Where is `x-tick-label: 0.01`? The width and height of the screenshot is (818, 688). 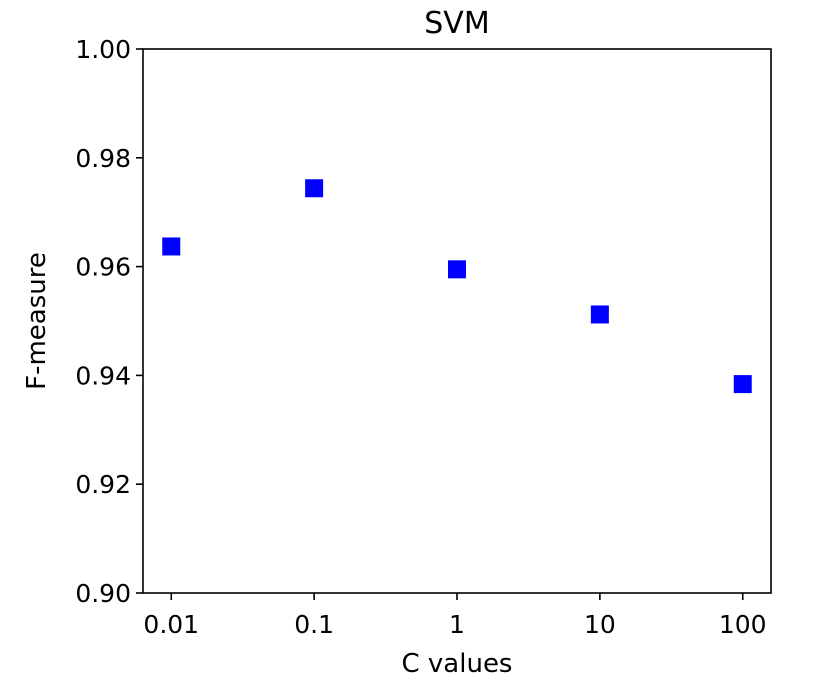 x-tick-label: 0.01 is located at coordinates (171, 624).